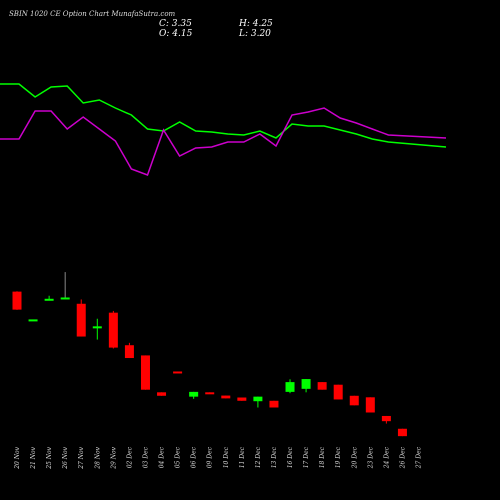 The width and height of the screenshot is (500, 500). What do you see at coordinates (419, 457) in the screenshot?
I see `x-tick-label: 27 Dec` at bounding box center [419, 457].